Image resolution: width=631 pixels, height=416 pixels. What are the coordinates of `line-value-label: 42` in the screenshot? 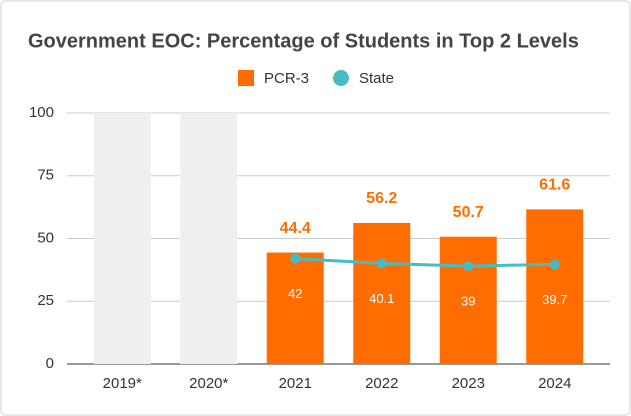 It's located at (295, 293).